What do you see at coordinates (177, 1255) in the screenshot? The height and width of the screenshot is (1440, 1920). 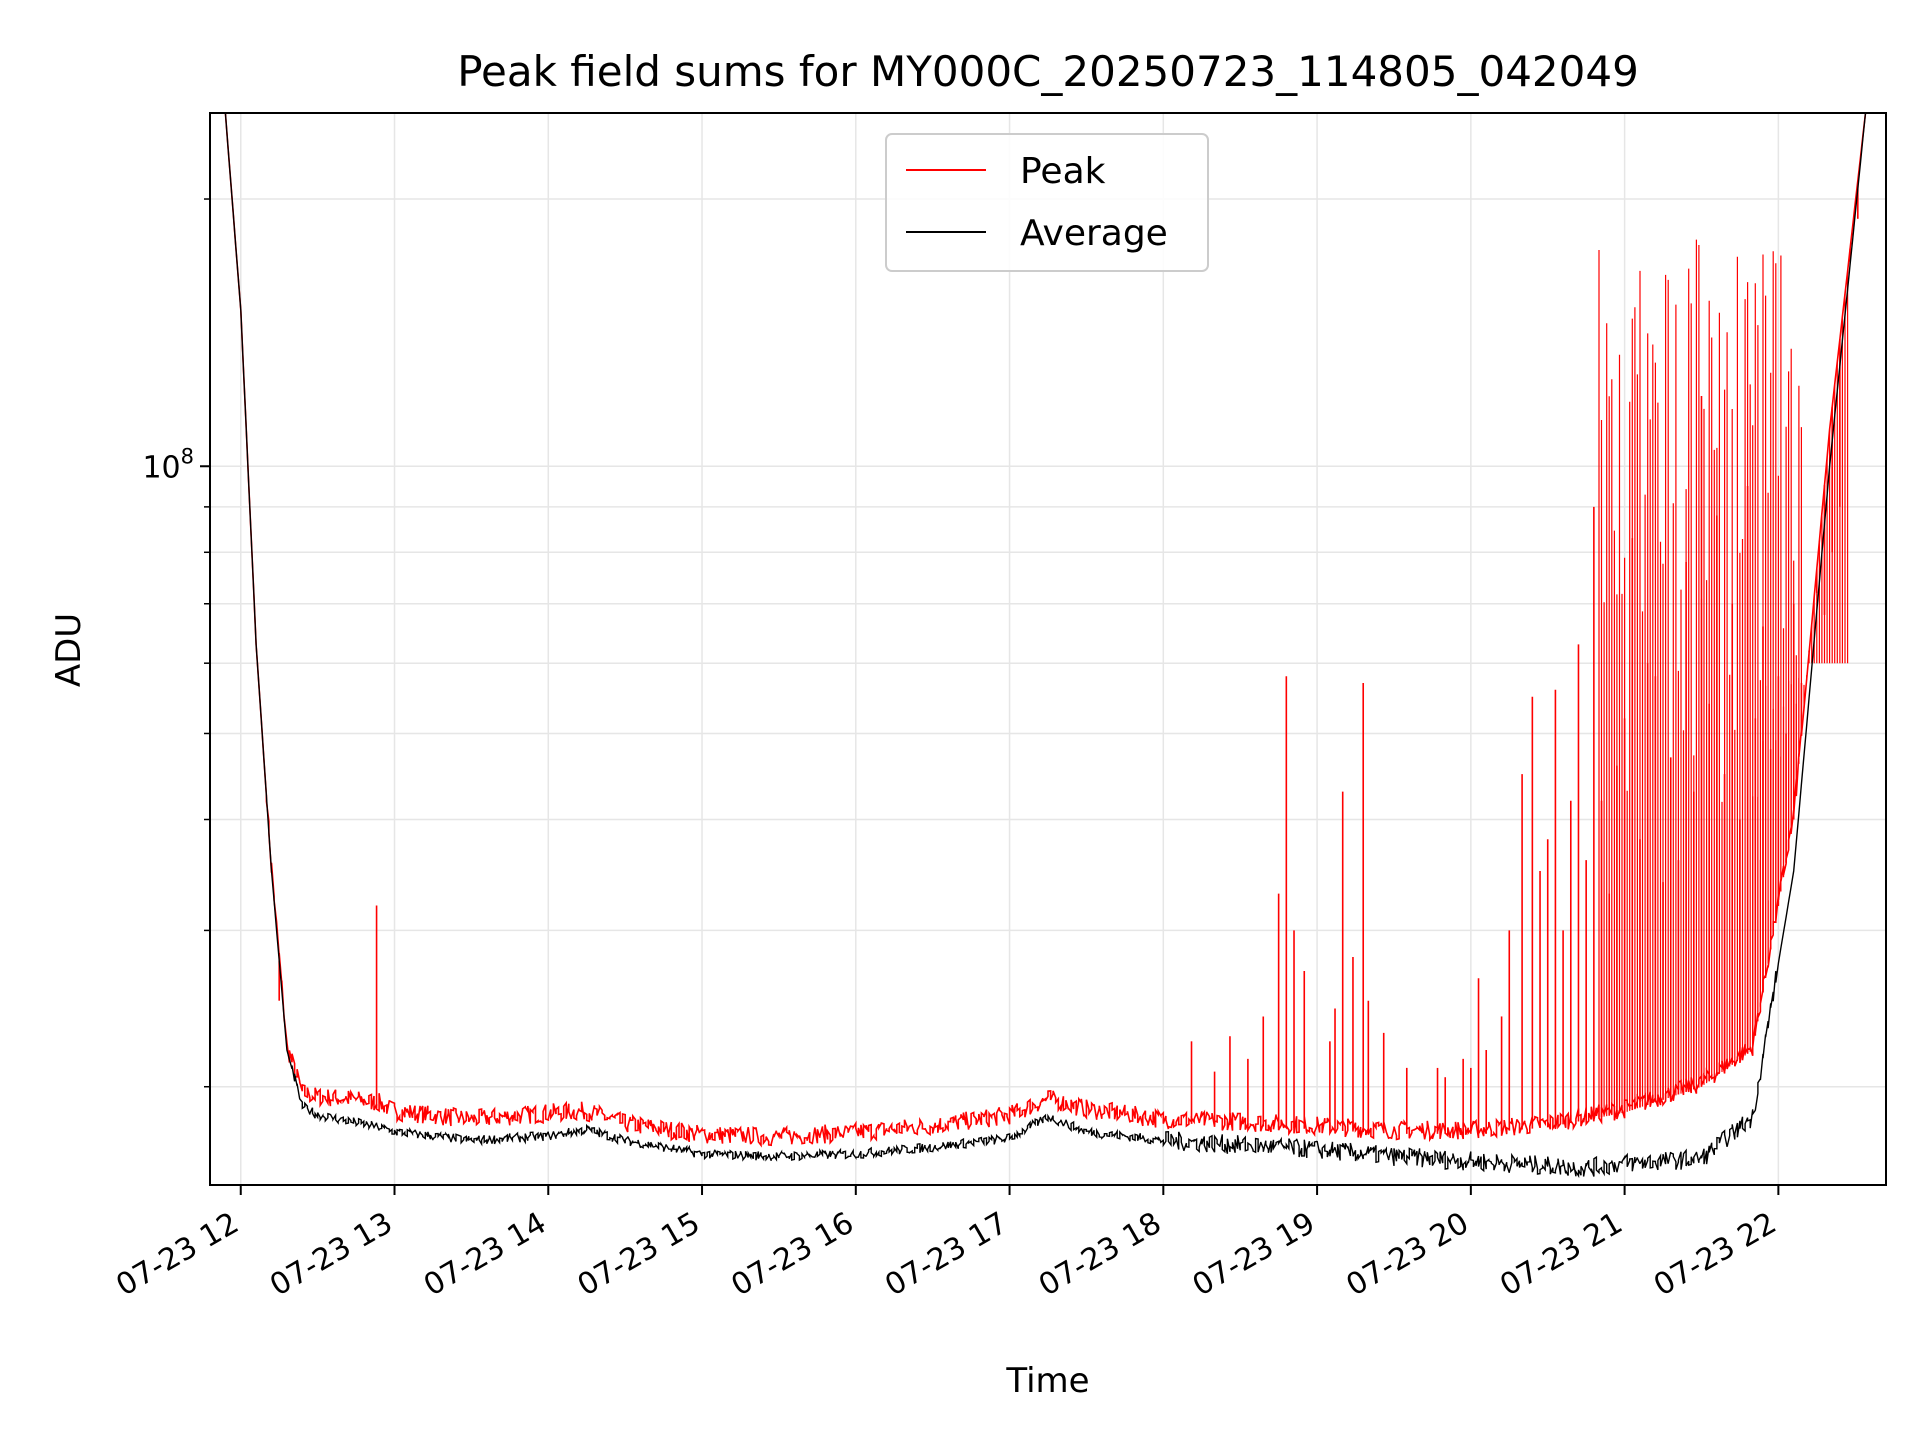 I see `x-tick-label: 07-23 12` at bounding box center [177, 1255].